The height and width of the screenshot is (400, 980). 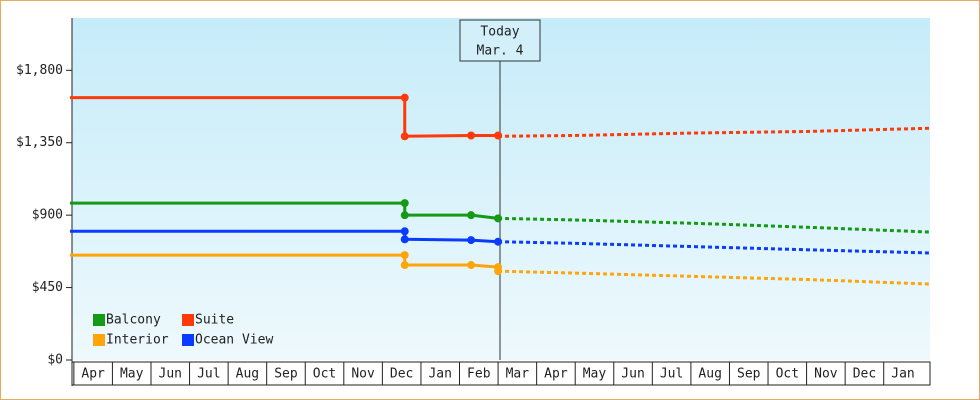 I want to click on today-date: Mar. 4, so click(x=500, y=51).